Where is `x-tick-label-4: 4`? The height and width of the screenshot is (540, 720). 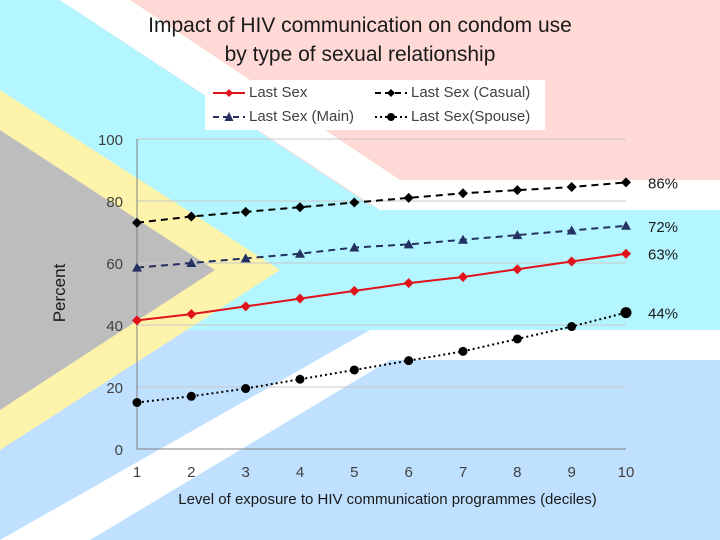 x-tick-label-4: 4 is located at coordinates (300, 472).